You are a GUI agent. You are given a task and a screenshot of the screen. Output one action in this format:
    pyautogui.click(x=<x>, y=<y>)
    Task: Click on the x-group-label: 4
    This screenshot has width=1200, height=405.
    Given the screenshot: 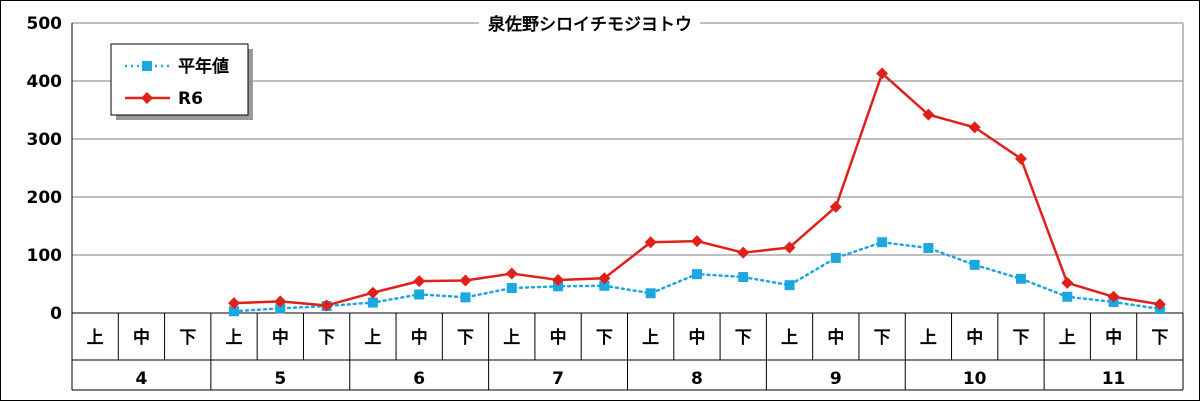 What is the action you would take?
    pyautogui.click(x=142, y=379)
    